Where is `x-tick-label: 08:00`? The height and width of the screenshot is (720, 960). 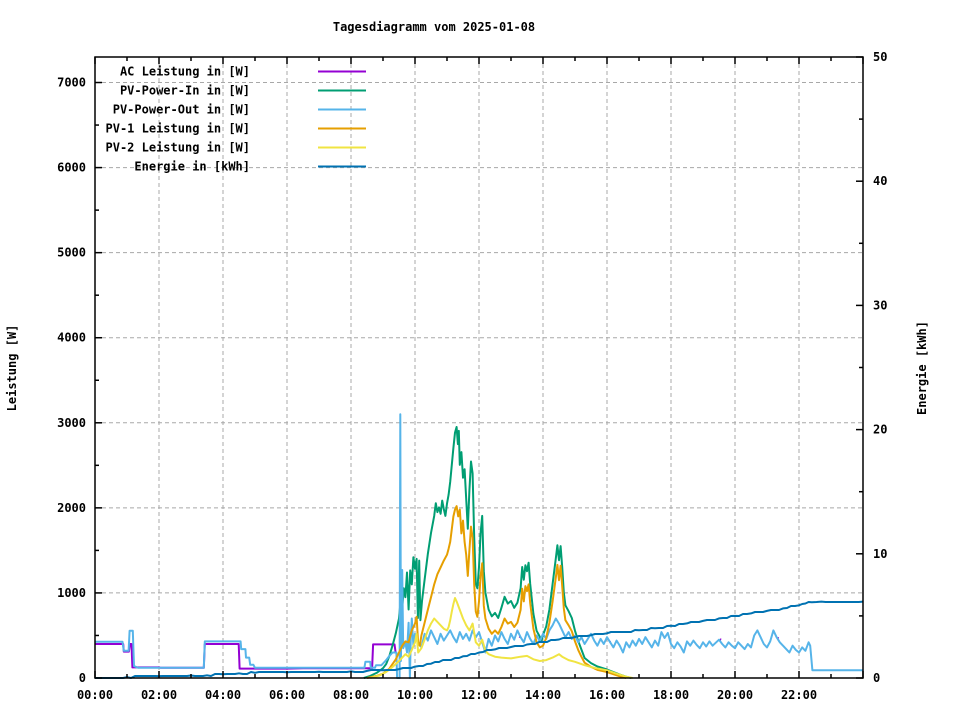
x-tick-label: 08:00 is located at coordinates (351, 695).